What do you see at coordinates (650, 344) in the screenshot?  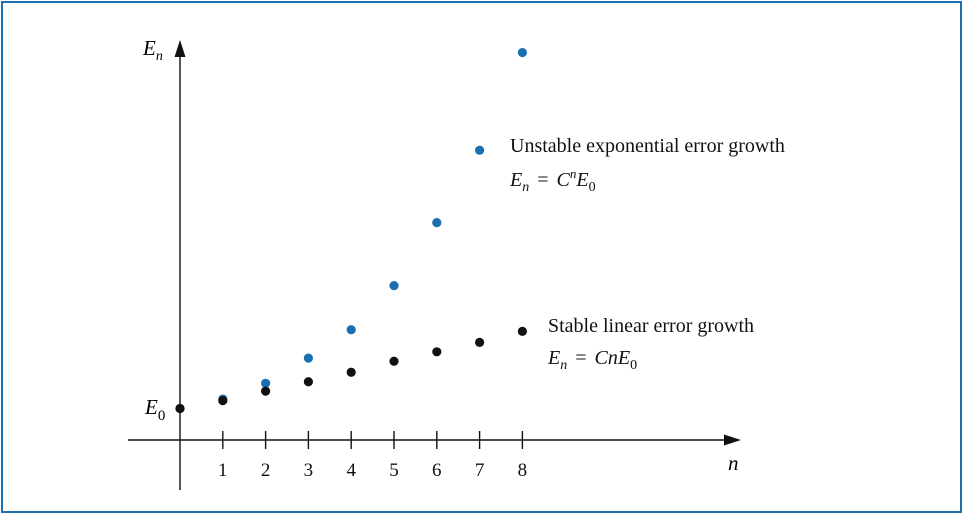 I see `annotation-stable: Stable linear error growth En = CnE0` at bounding box center [650, 344].